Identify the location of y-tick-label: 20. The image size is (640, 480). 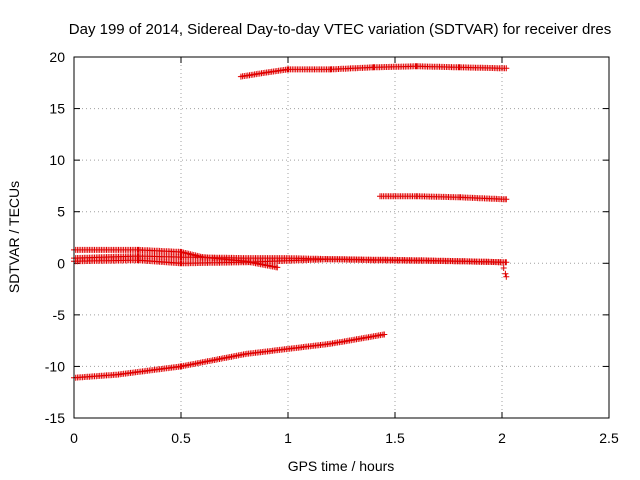
(57, 57).